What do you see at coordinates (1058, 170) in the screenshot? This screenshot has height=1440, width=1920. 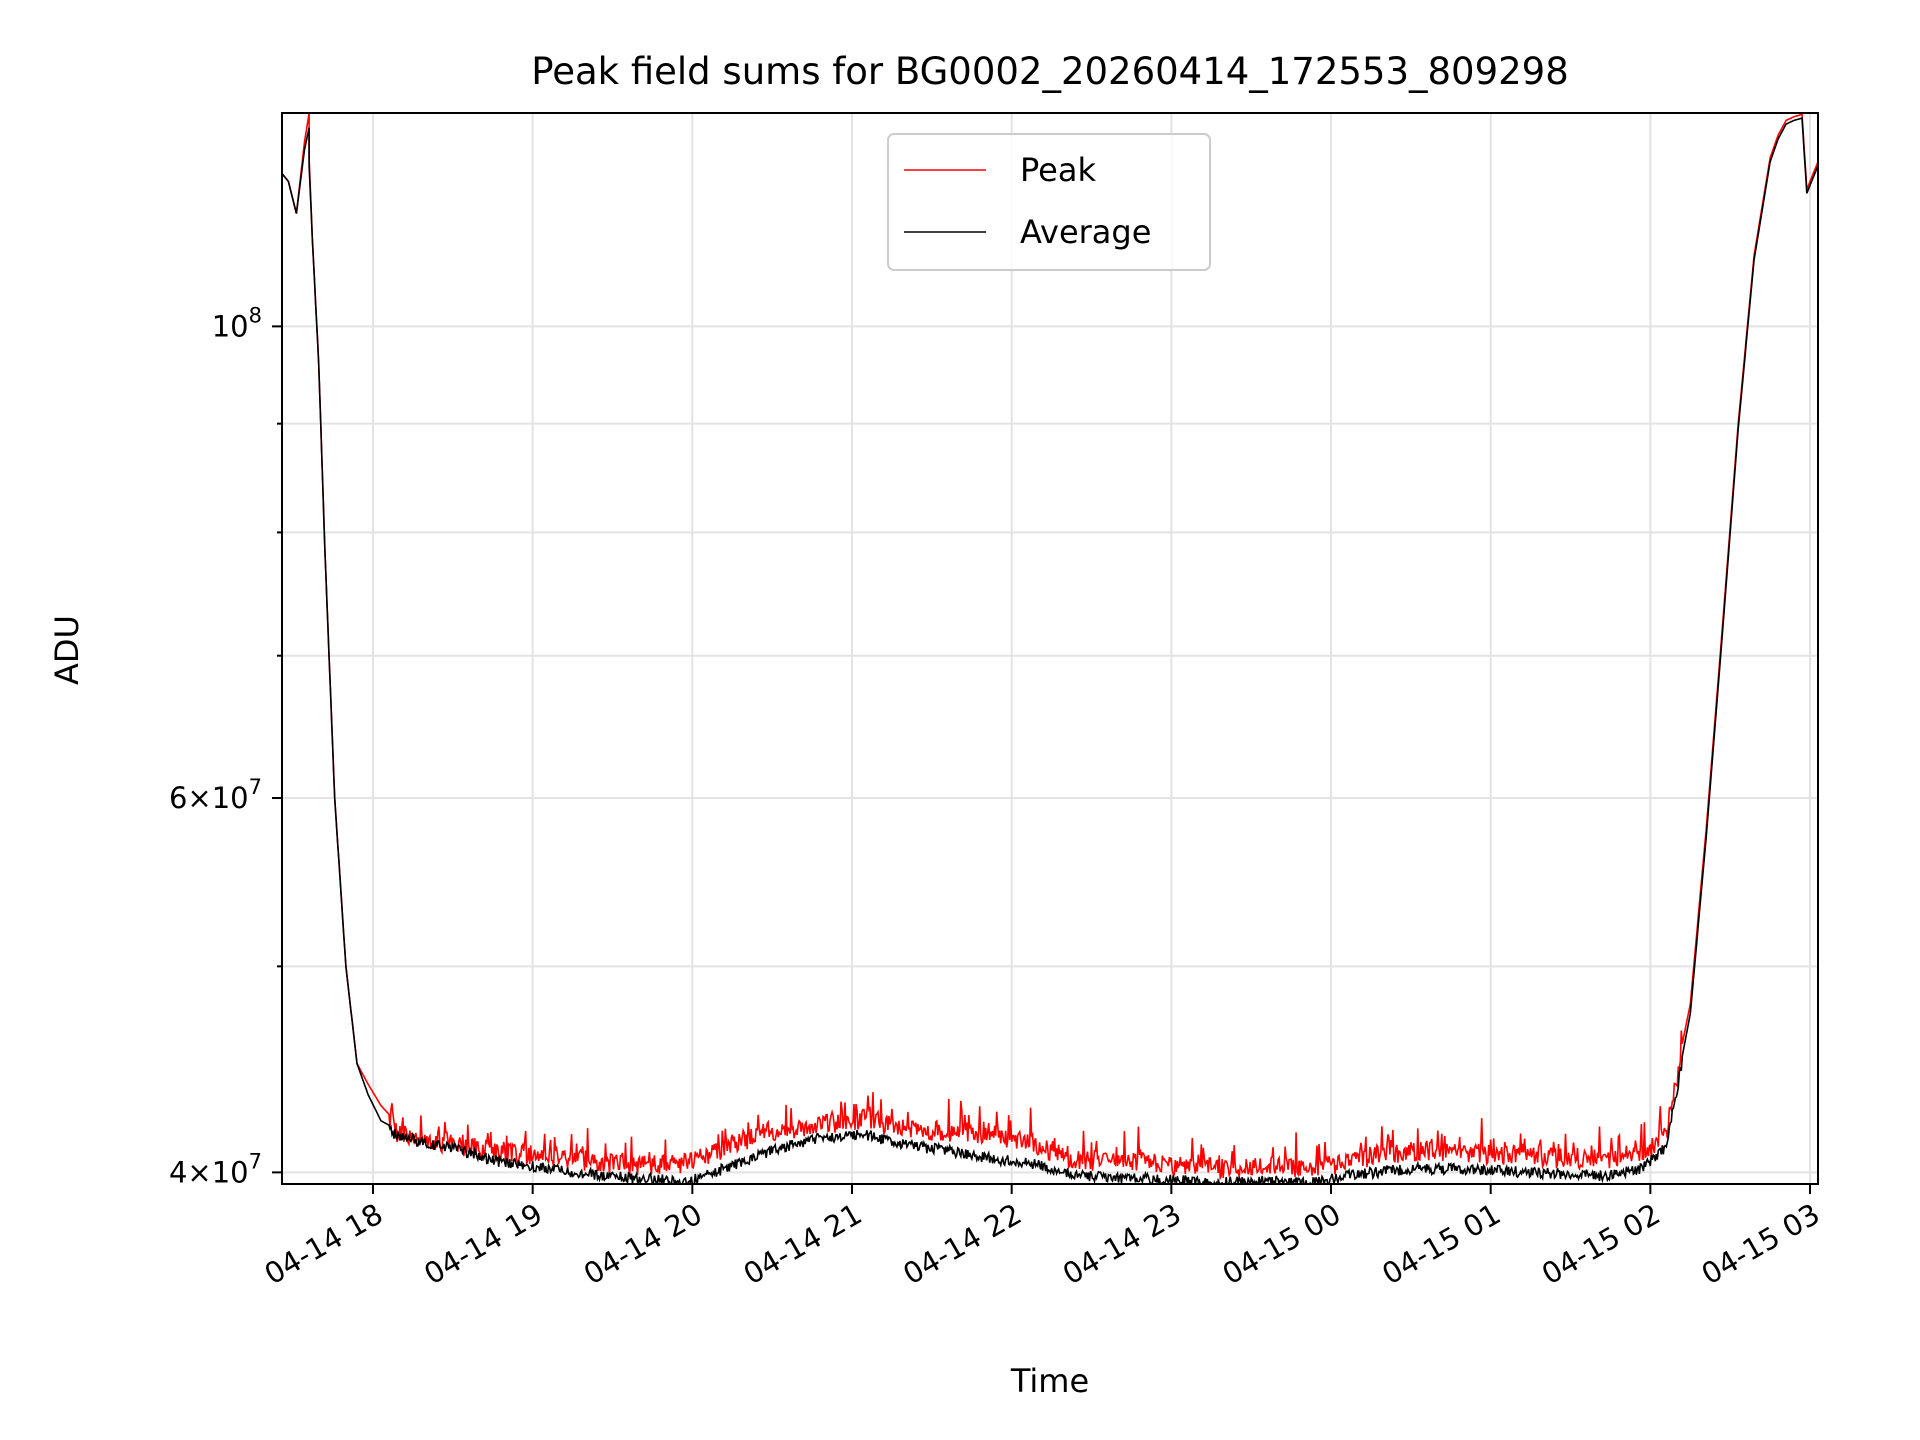 I see `legend-label-peak: Peak` at bounding box center [1058, 170].